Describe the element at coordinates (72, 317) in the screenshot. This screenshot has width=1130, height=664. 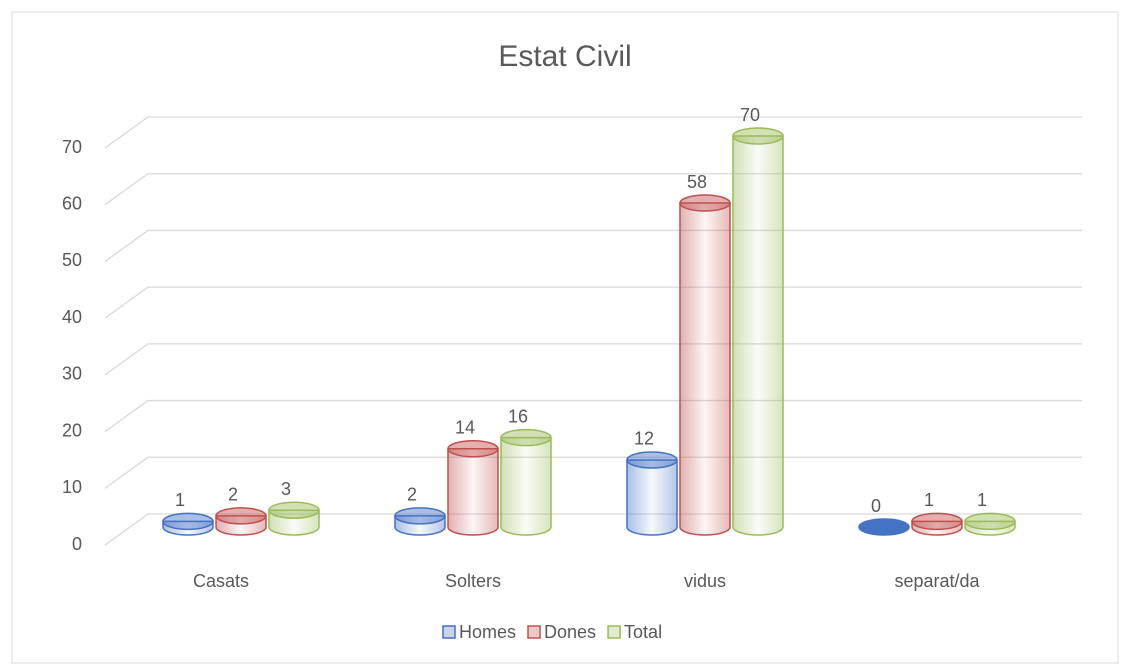
I see `y-tick-label: 40` at that location.